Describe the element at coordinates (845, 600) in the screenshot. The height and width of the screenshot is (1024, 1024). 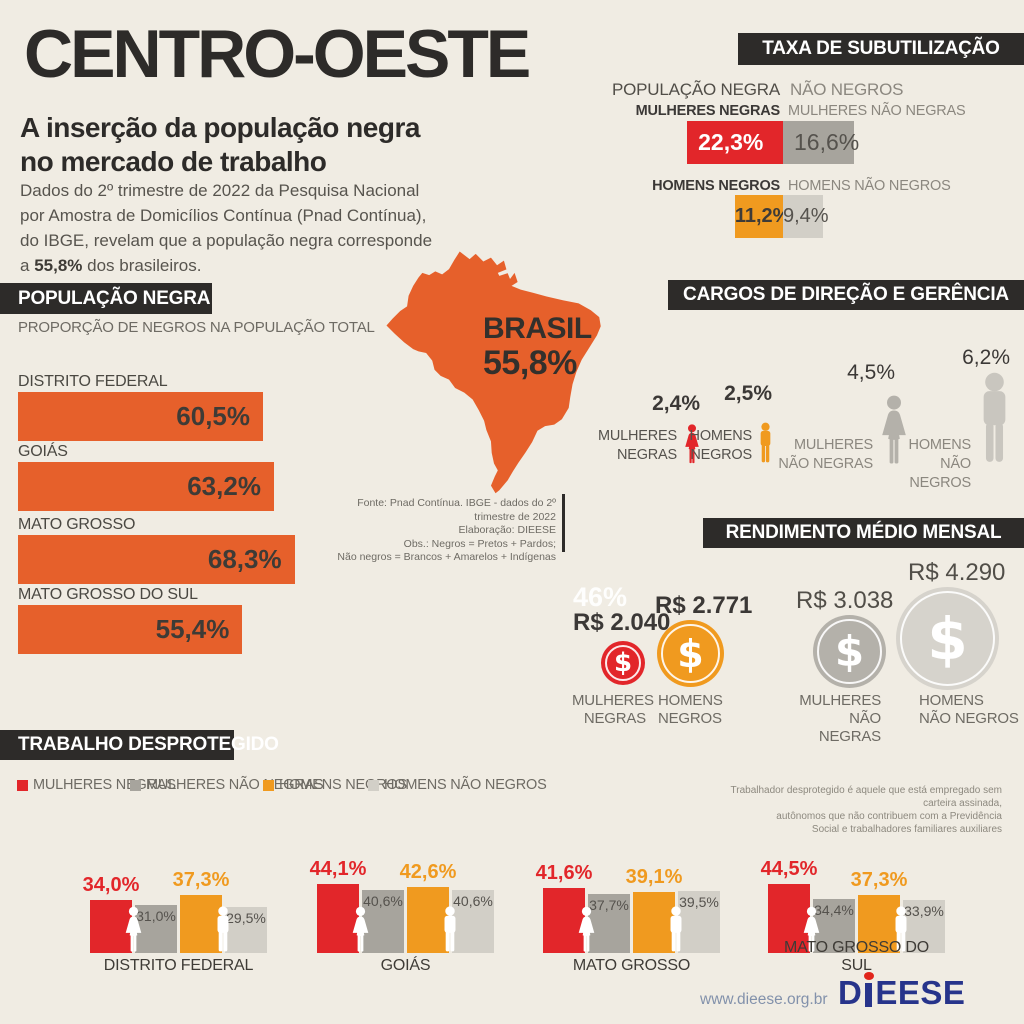
I see `rendimento-value-mulheres-nao-negras: R$ 3.038` at that location.